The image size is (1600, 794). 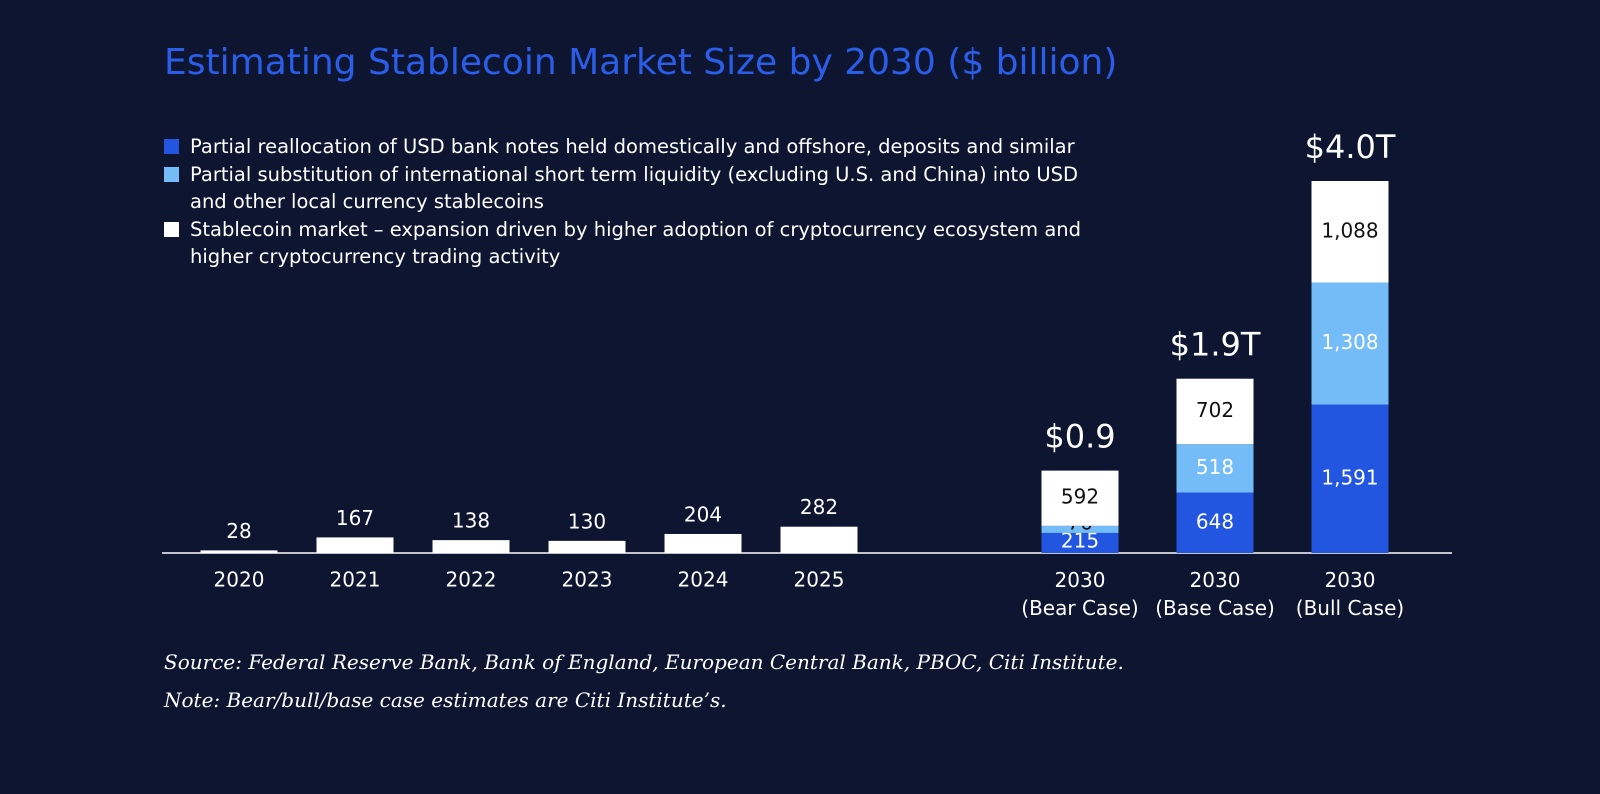 What do you see at coordinates (239, 580) in the screenshot?
I see `x-tick-label: 2020` at bounding box center [239, 580].